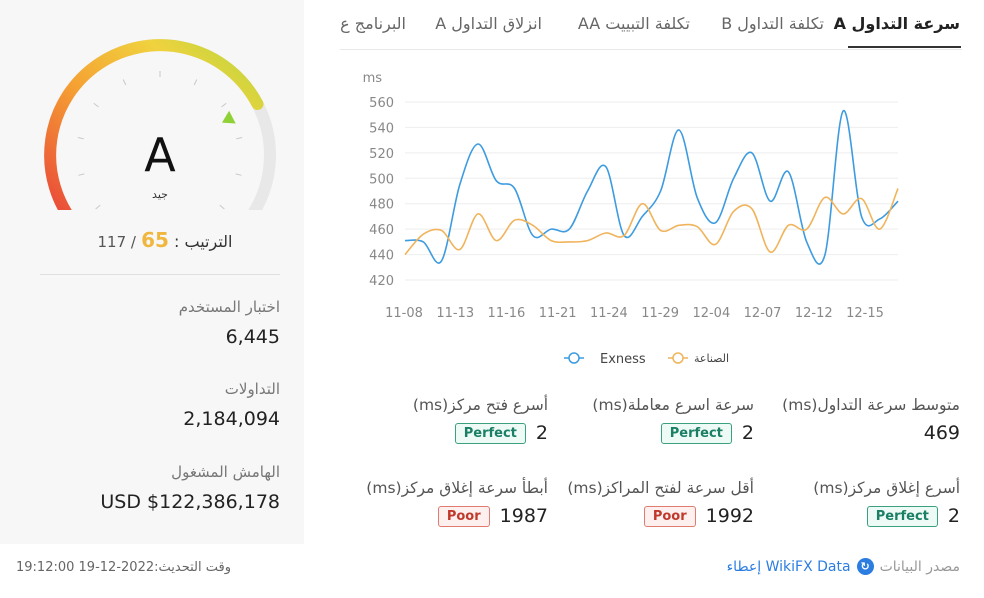 This screenshot has width=984, height=598. I want to click on metric-fastest-close: أسرع إغلاق مركز(ms) 2 Perfect, so click(886, 503).